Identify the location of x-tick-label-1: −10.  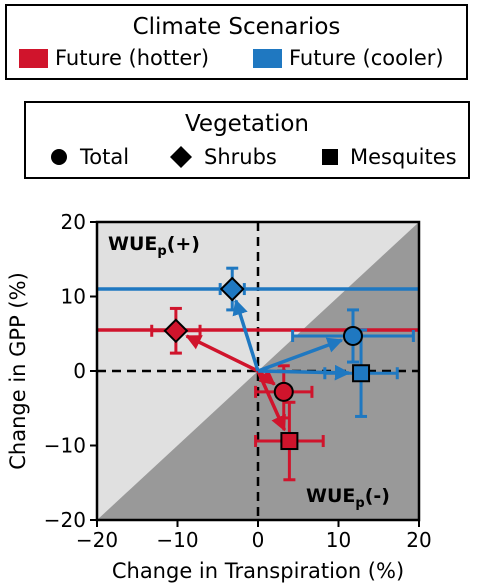
(177, 540).